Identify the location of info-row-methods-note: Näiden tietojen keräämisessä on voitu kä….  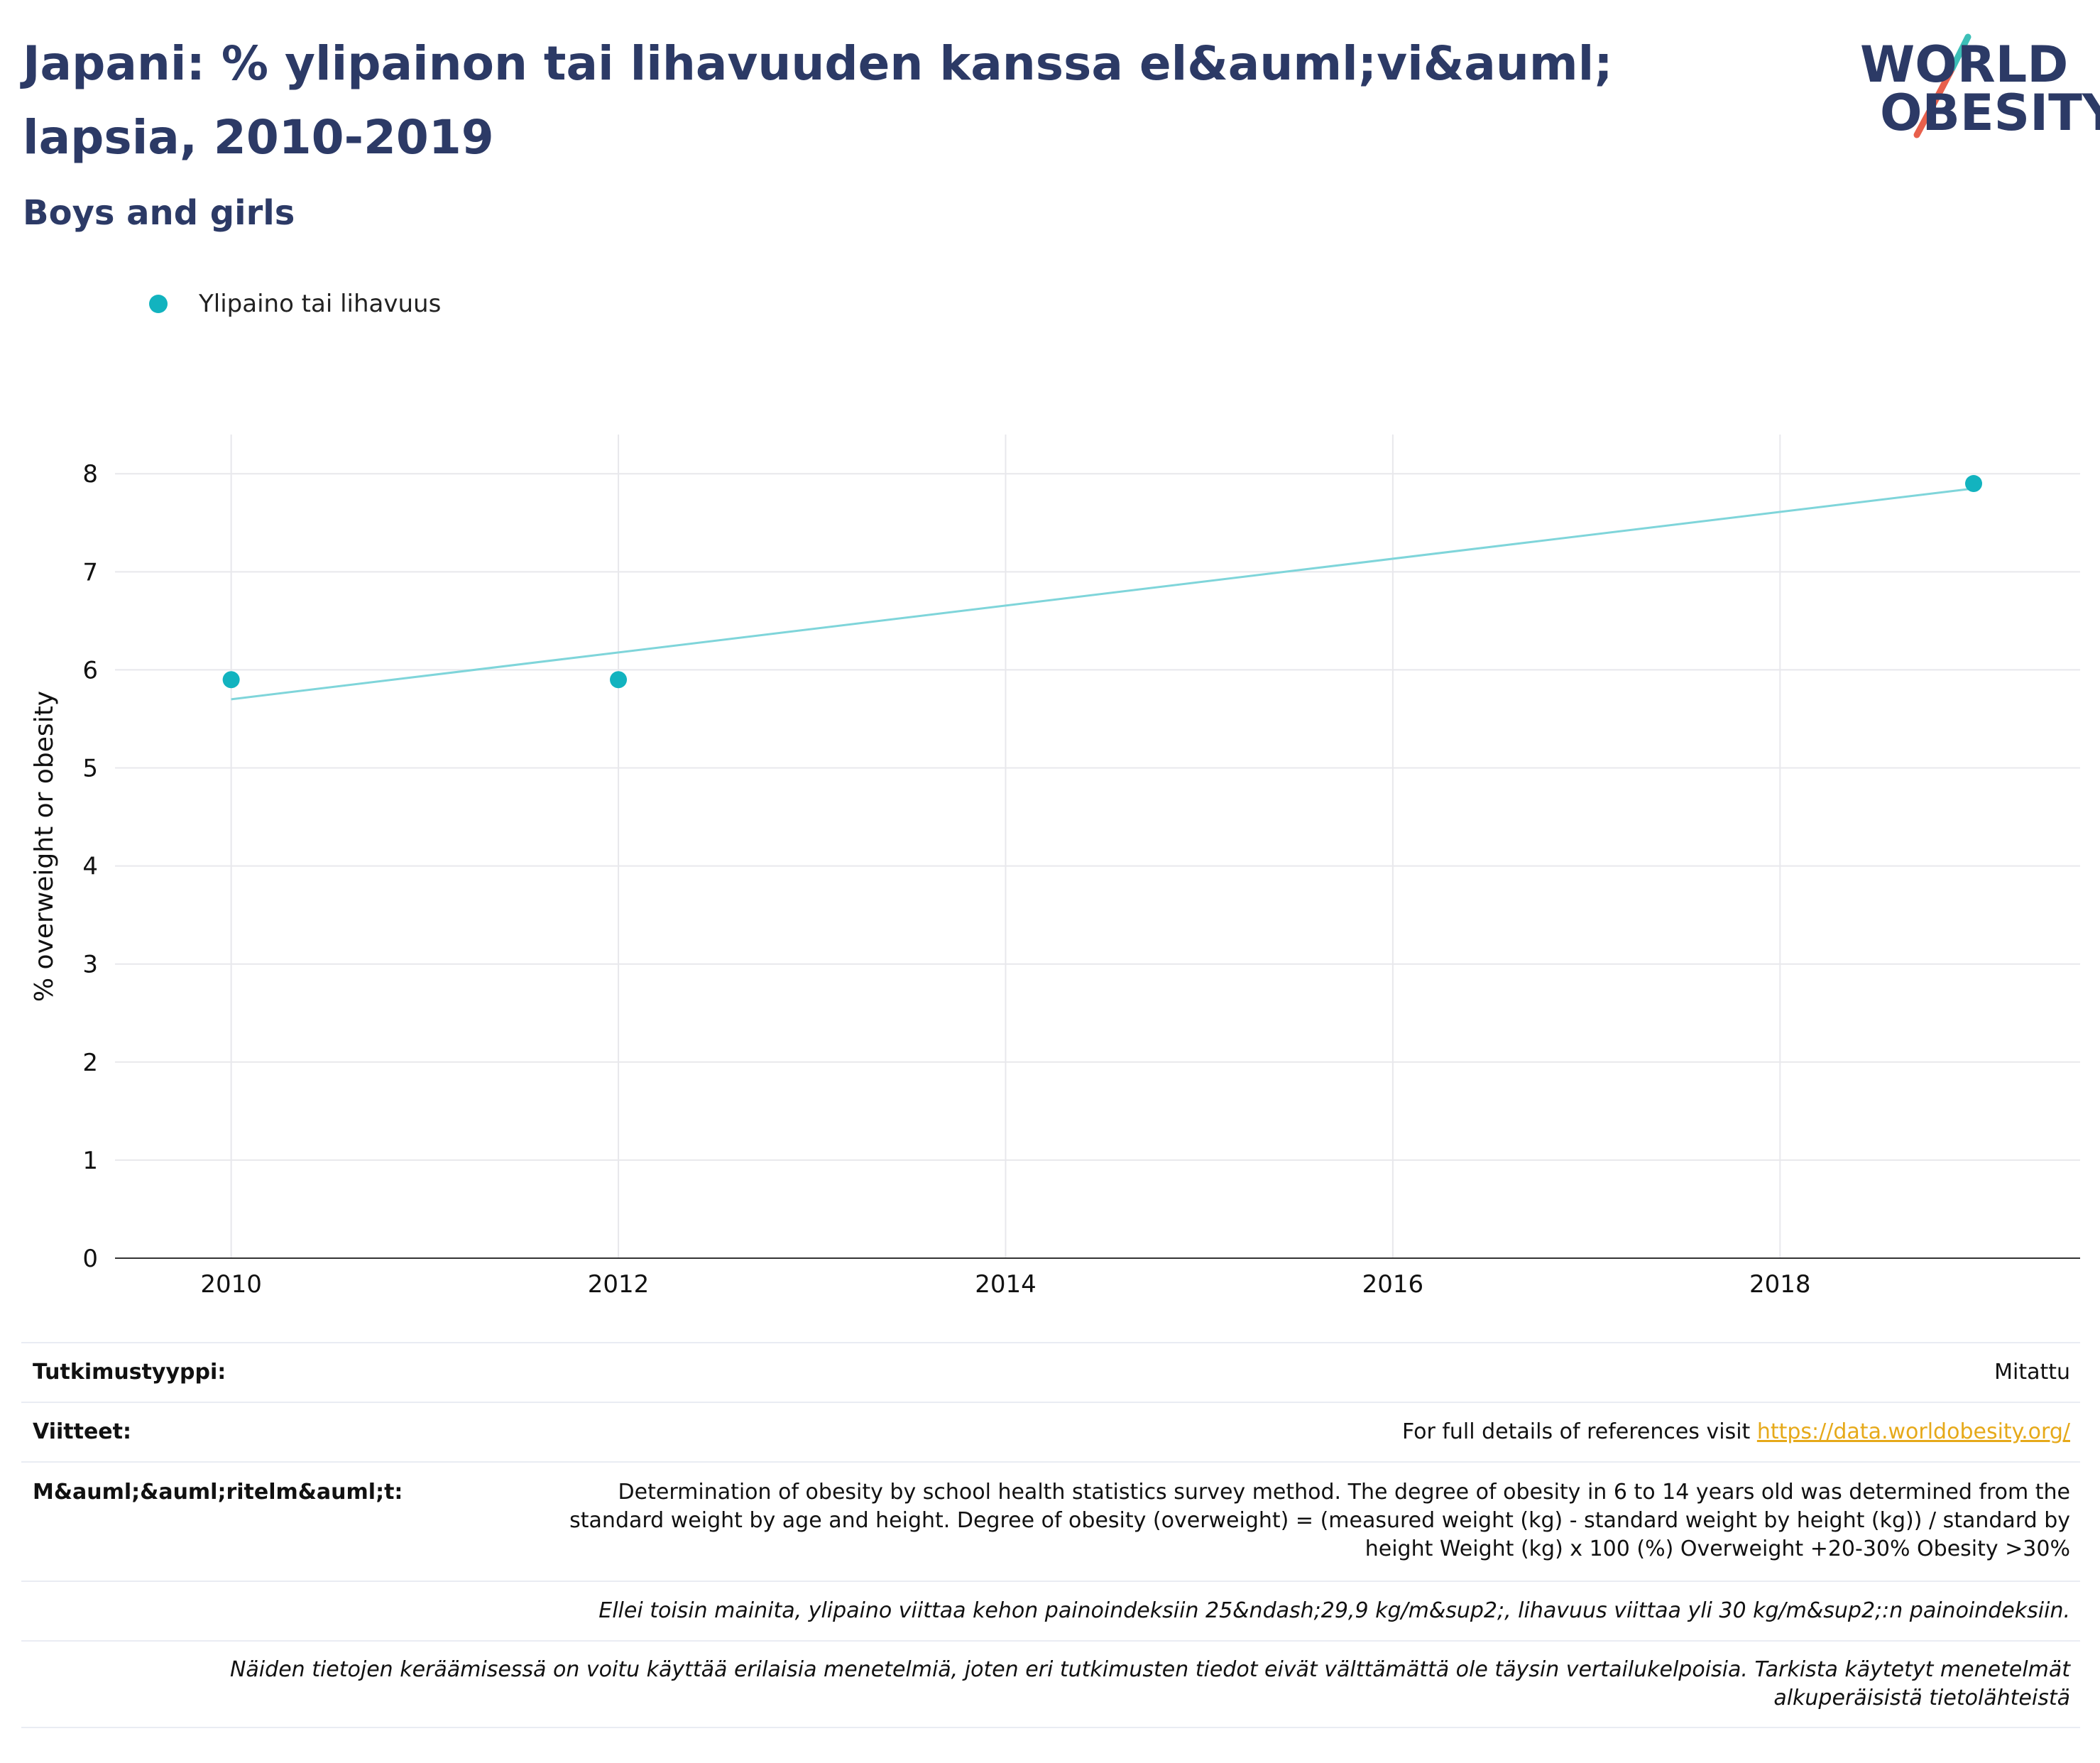
(1050, 1684).